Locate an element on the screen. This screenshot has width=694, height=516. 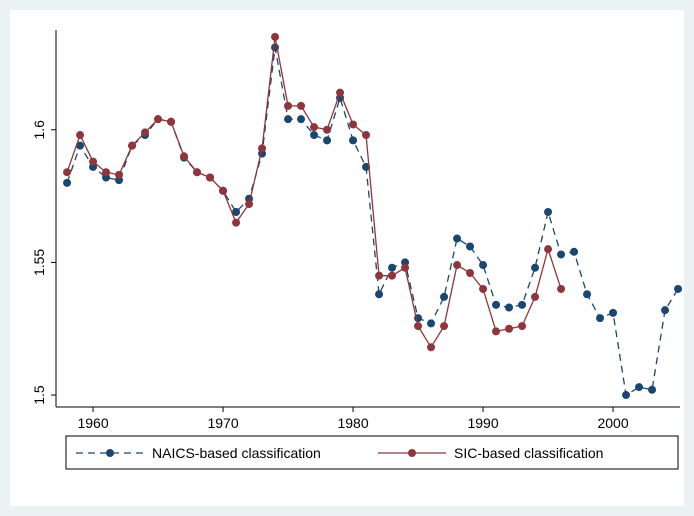
y-tick-label: 1.5 is located at coordinates (39, 395).